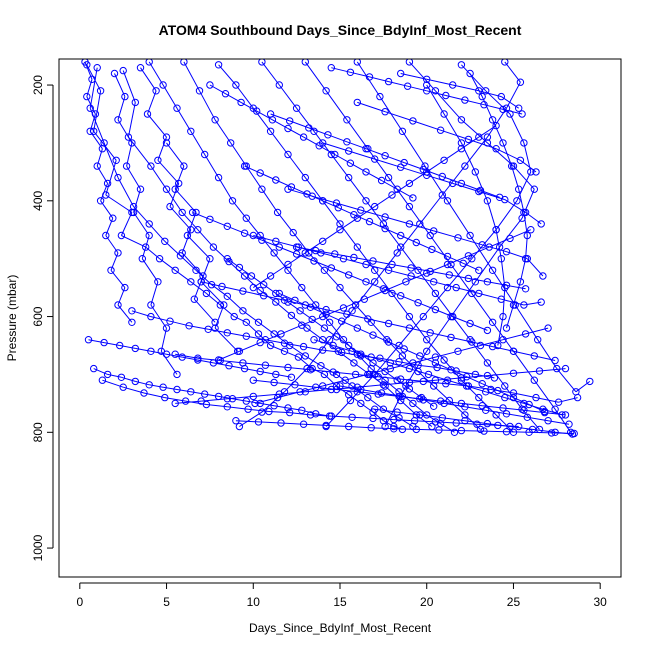 The image size is (650, 655). Describe the element at coordinates (341, 595) in the screenshot. I see `x-axis: 0 5 10 15 20 25 30` at that location.